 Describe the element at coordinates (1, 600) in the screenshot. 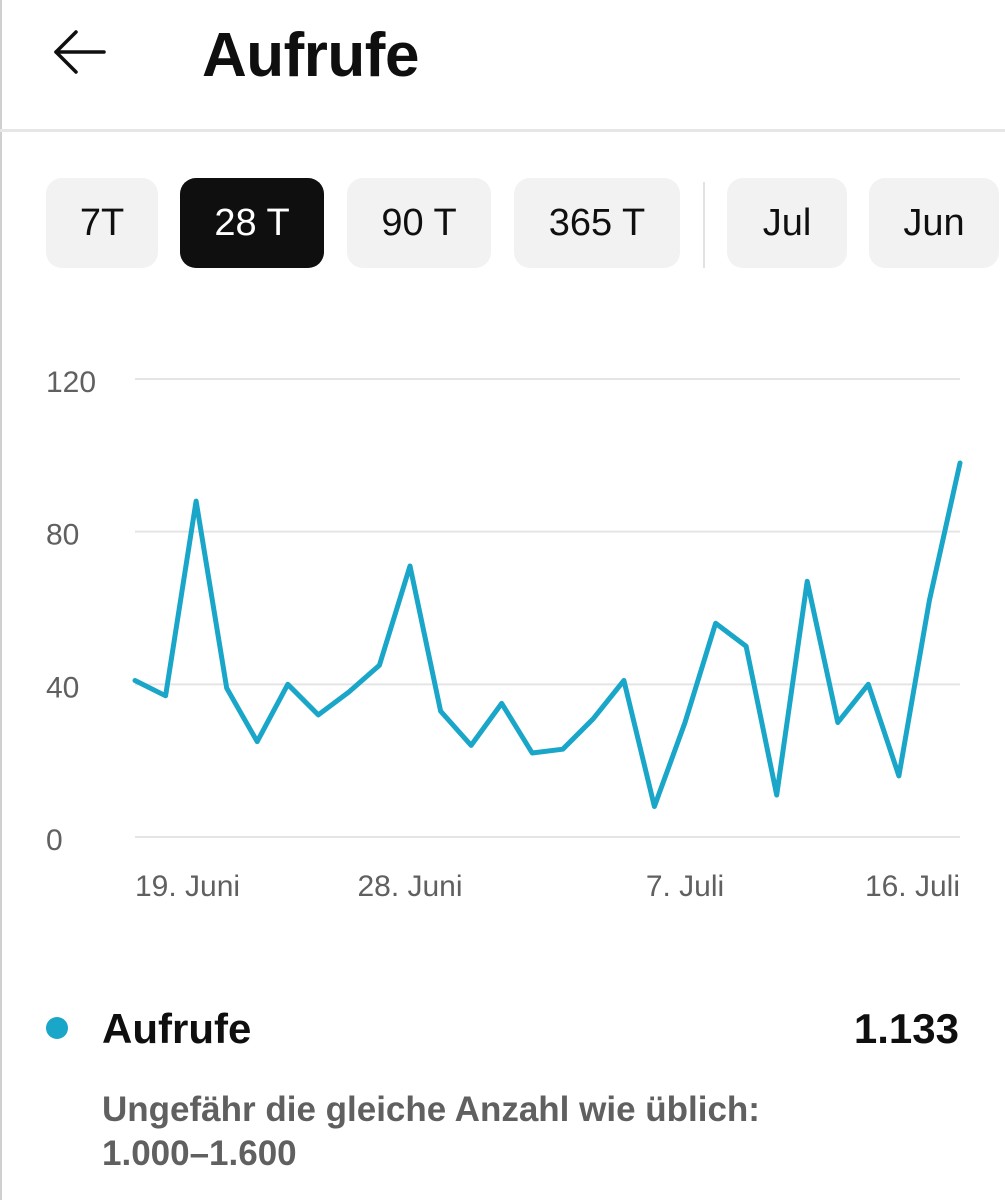

I see `left-edge-divider` at that location.